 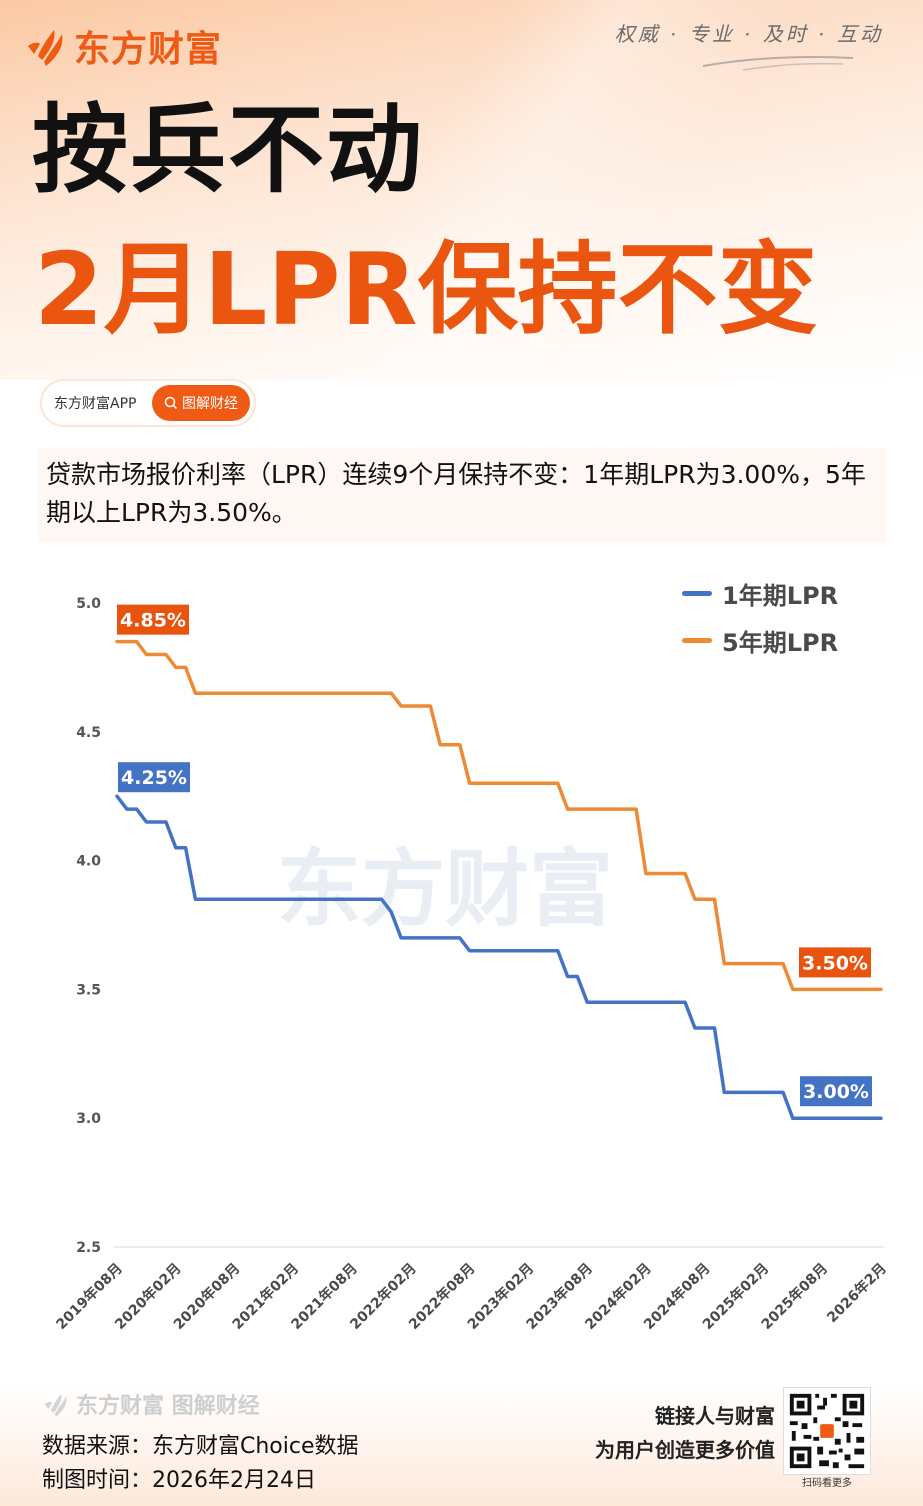 I want to click on headline-title: 按兵不动, so click(x=228, y=150).